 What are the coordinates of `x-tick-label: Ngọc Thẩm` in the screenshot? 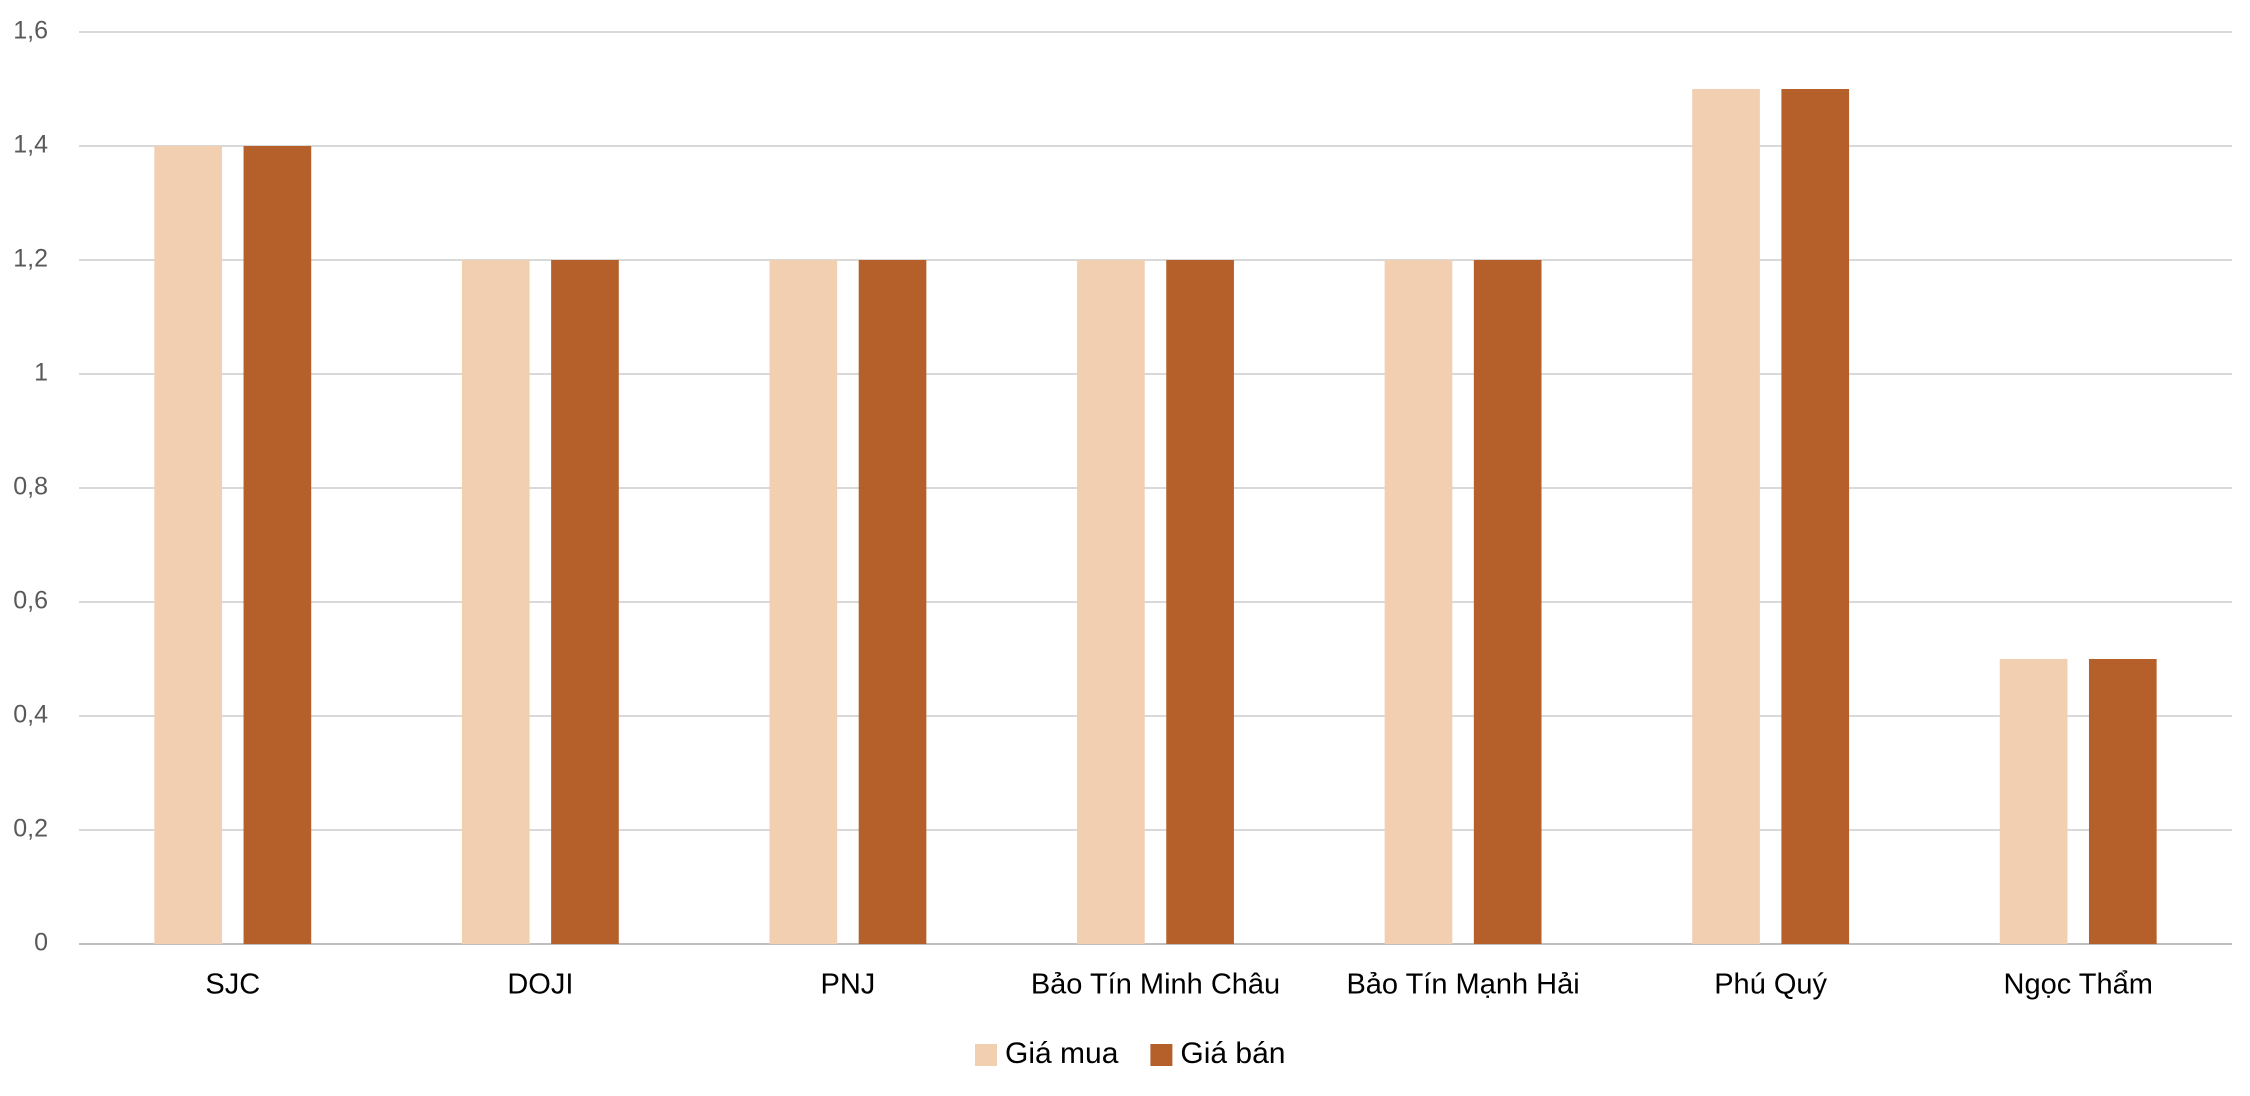 It's located at (2078, 985).